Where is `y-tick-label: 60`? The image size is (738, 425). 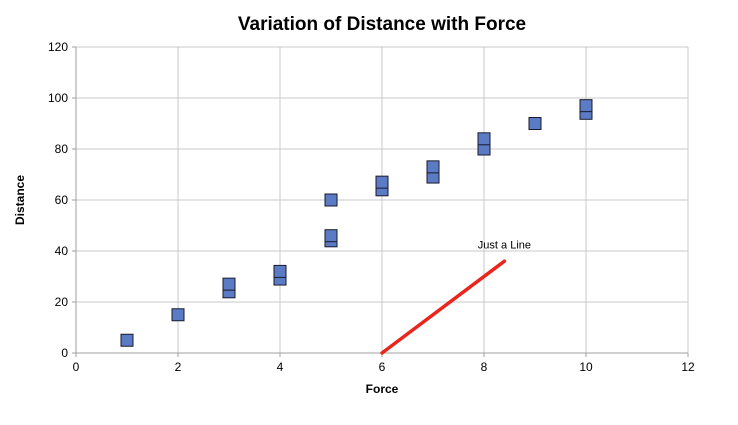 y-tick-label: 60 is located at coordinates (62, 200).